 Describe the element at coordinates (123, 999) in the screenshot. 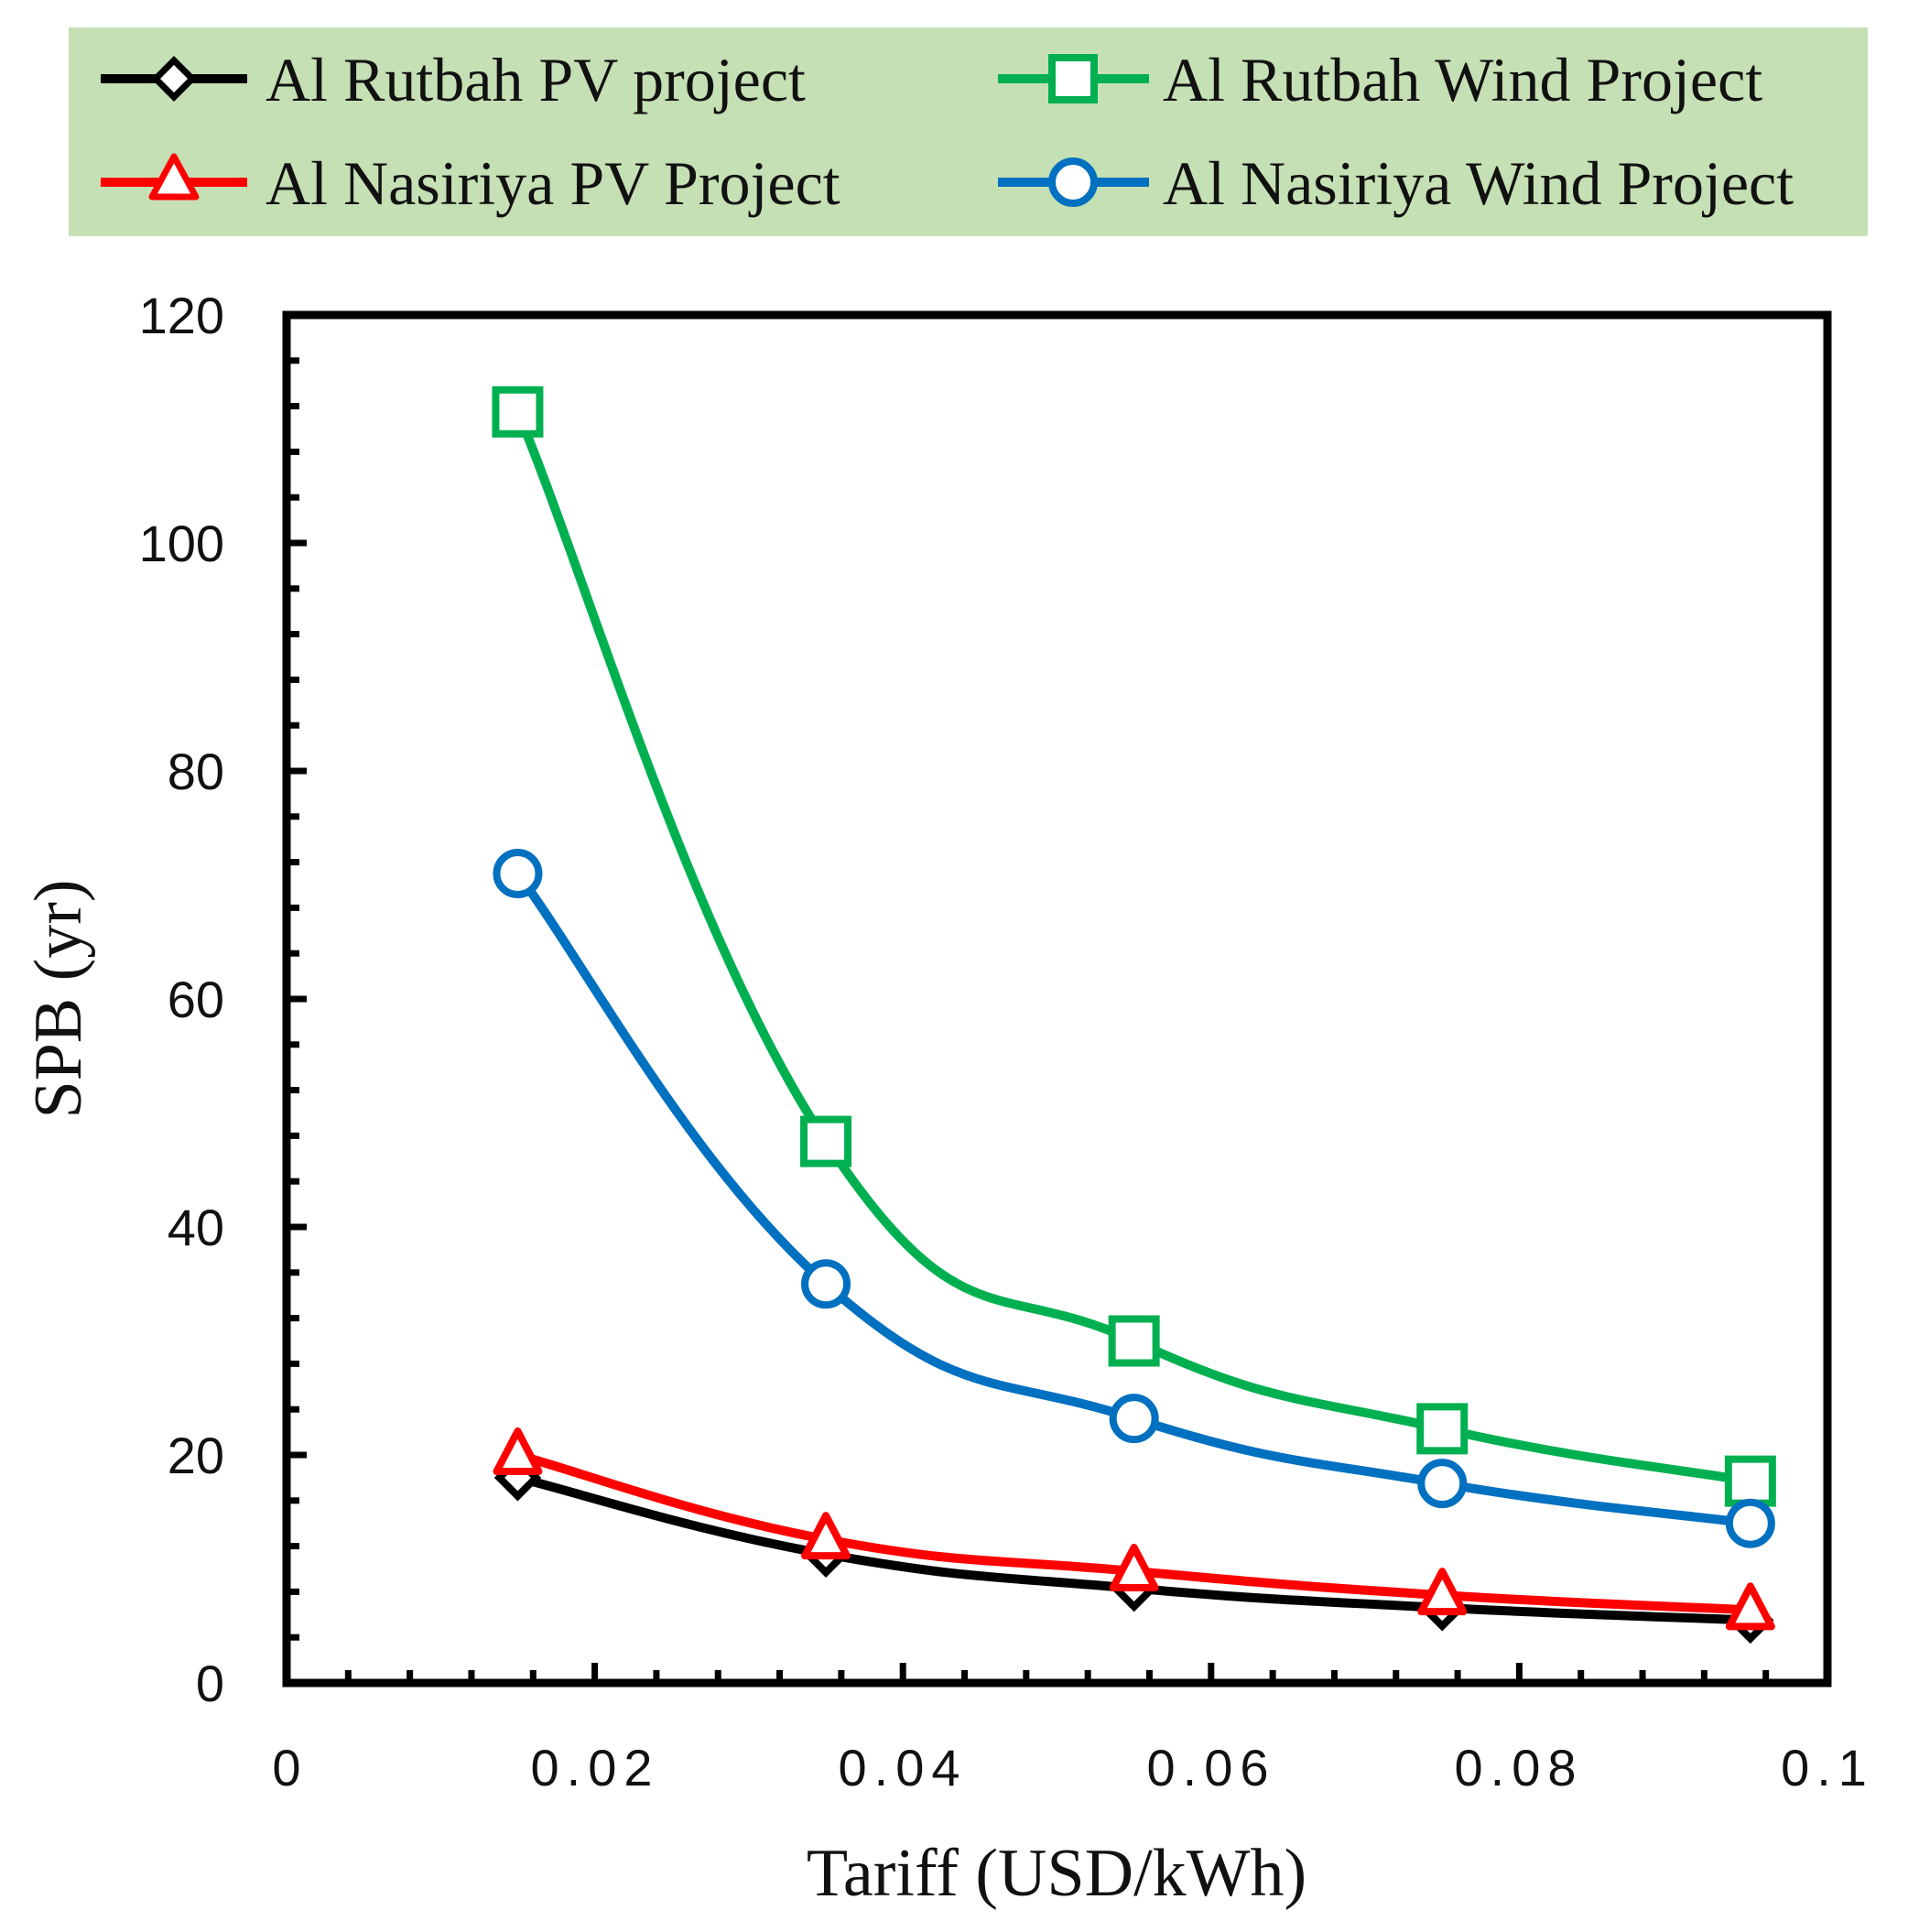

I see `y-axis: 0 20 40 60 80 100 120 SPB (yr)` at that location.